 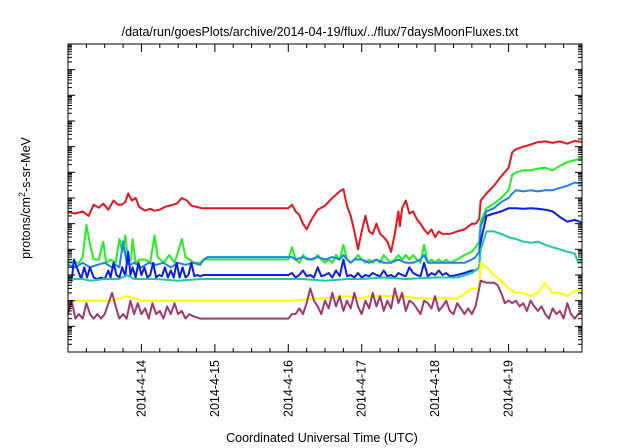 I want to click on x-tick-label: 2014-4-16, so click(x=288, y=388).